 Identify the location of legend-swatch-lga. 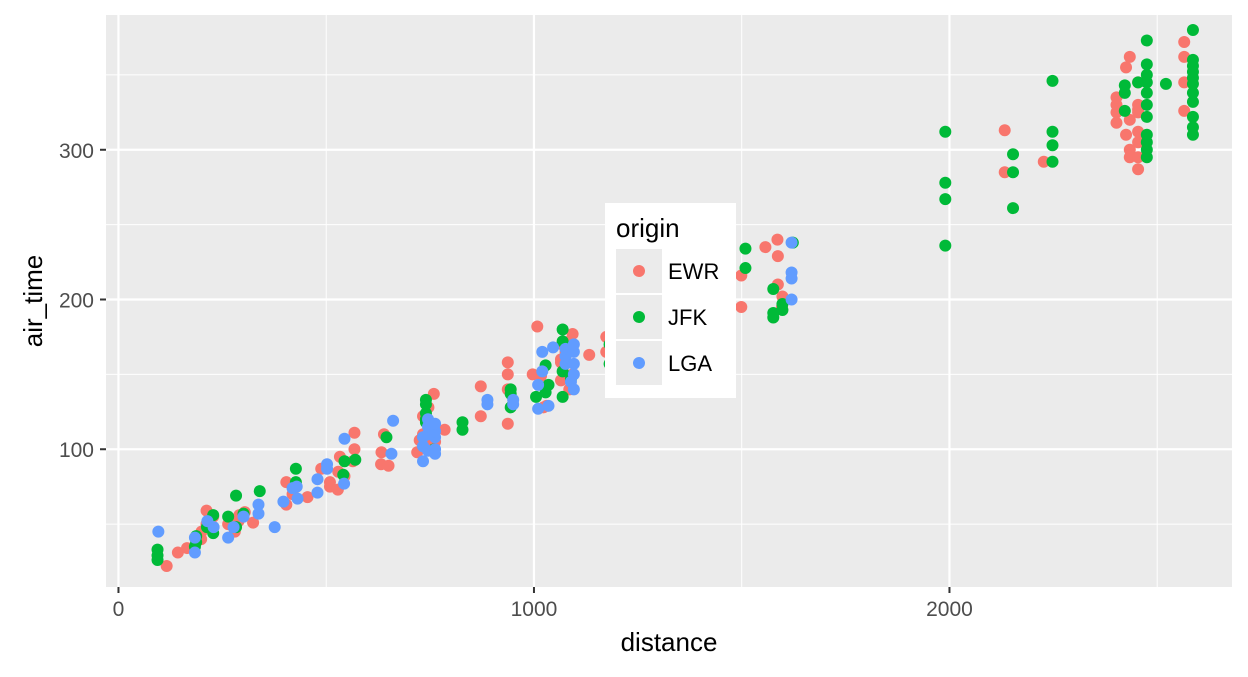
(639, 363).